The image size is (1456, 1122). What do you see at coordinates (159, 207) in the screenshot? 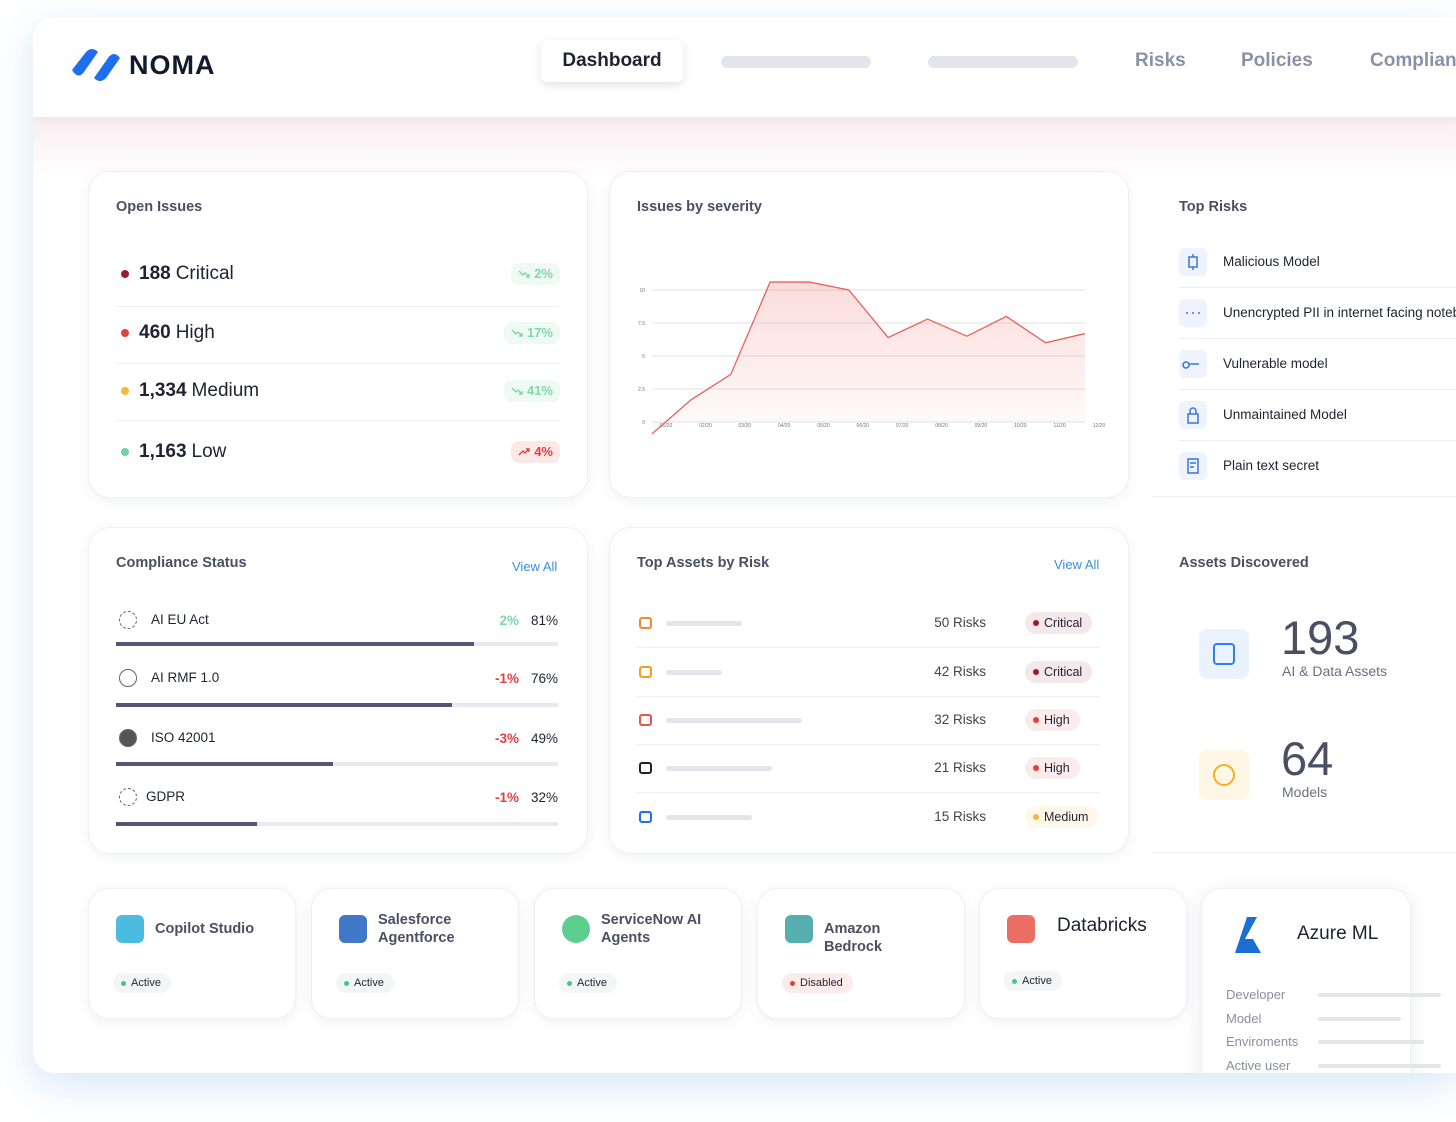
I see `card-title: Open Issues` at bounding box center [159, 207].